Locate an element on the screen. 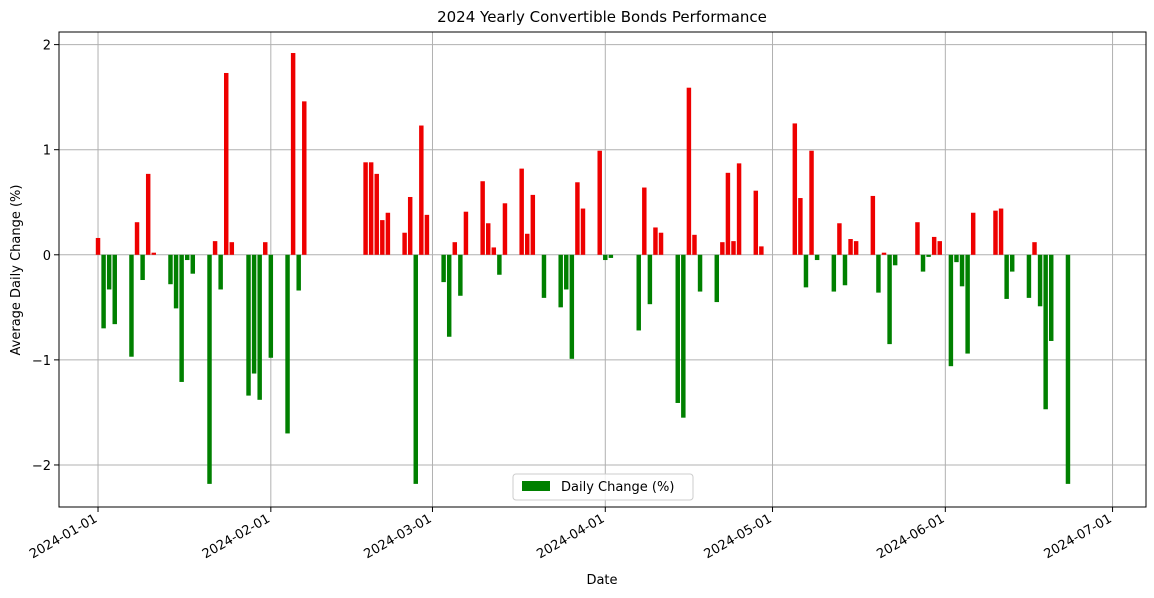 Image resolution: width=1154 pixels, height=598 pixels. y-tick-label: 1 is located at coordinates (47, 151).